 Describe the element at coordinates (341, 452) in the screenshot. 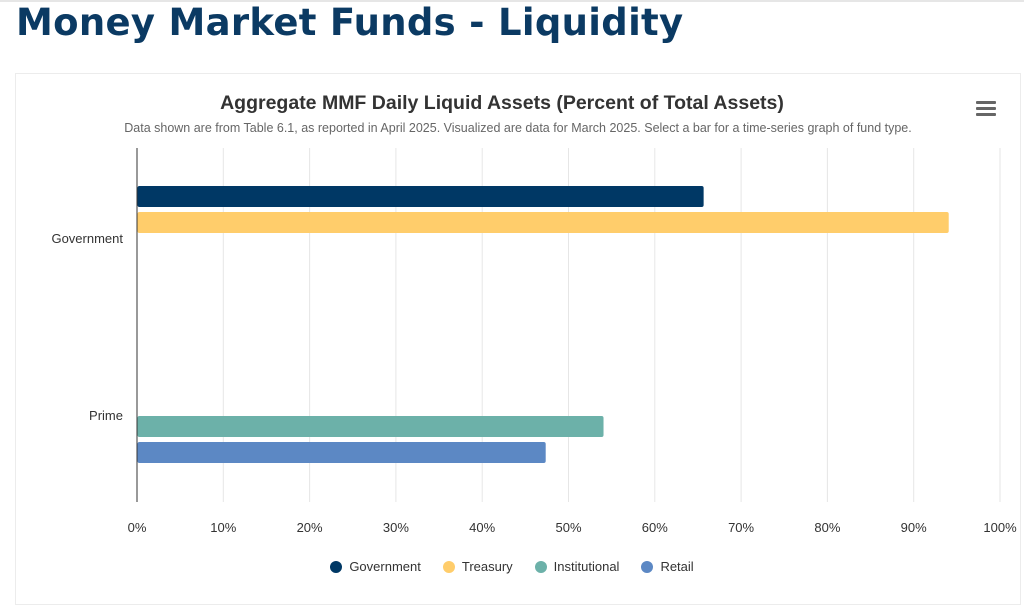

I see `bar-retail` at that location.